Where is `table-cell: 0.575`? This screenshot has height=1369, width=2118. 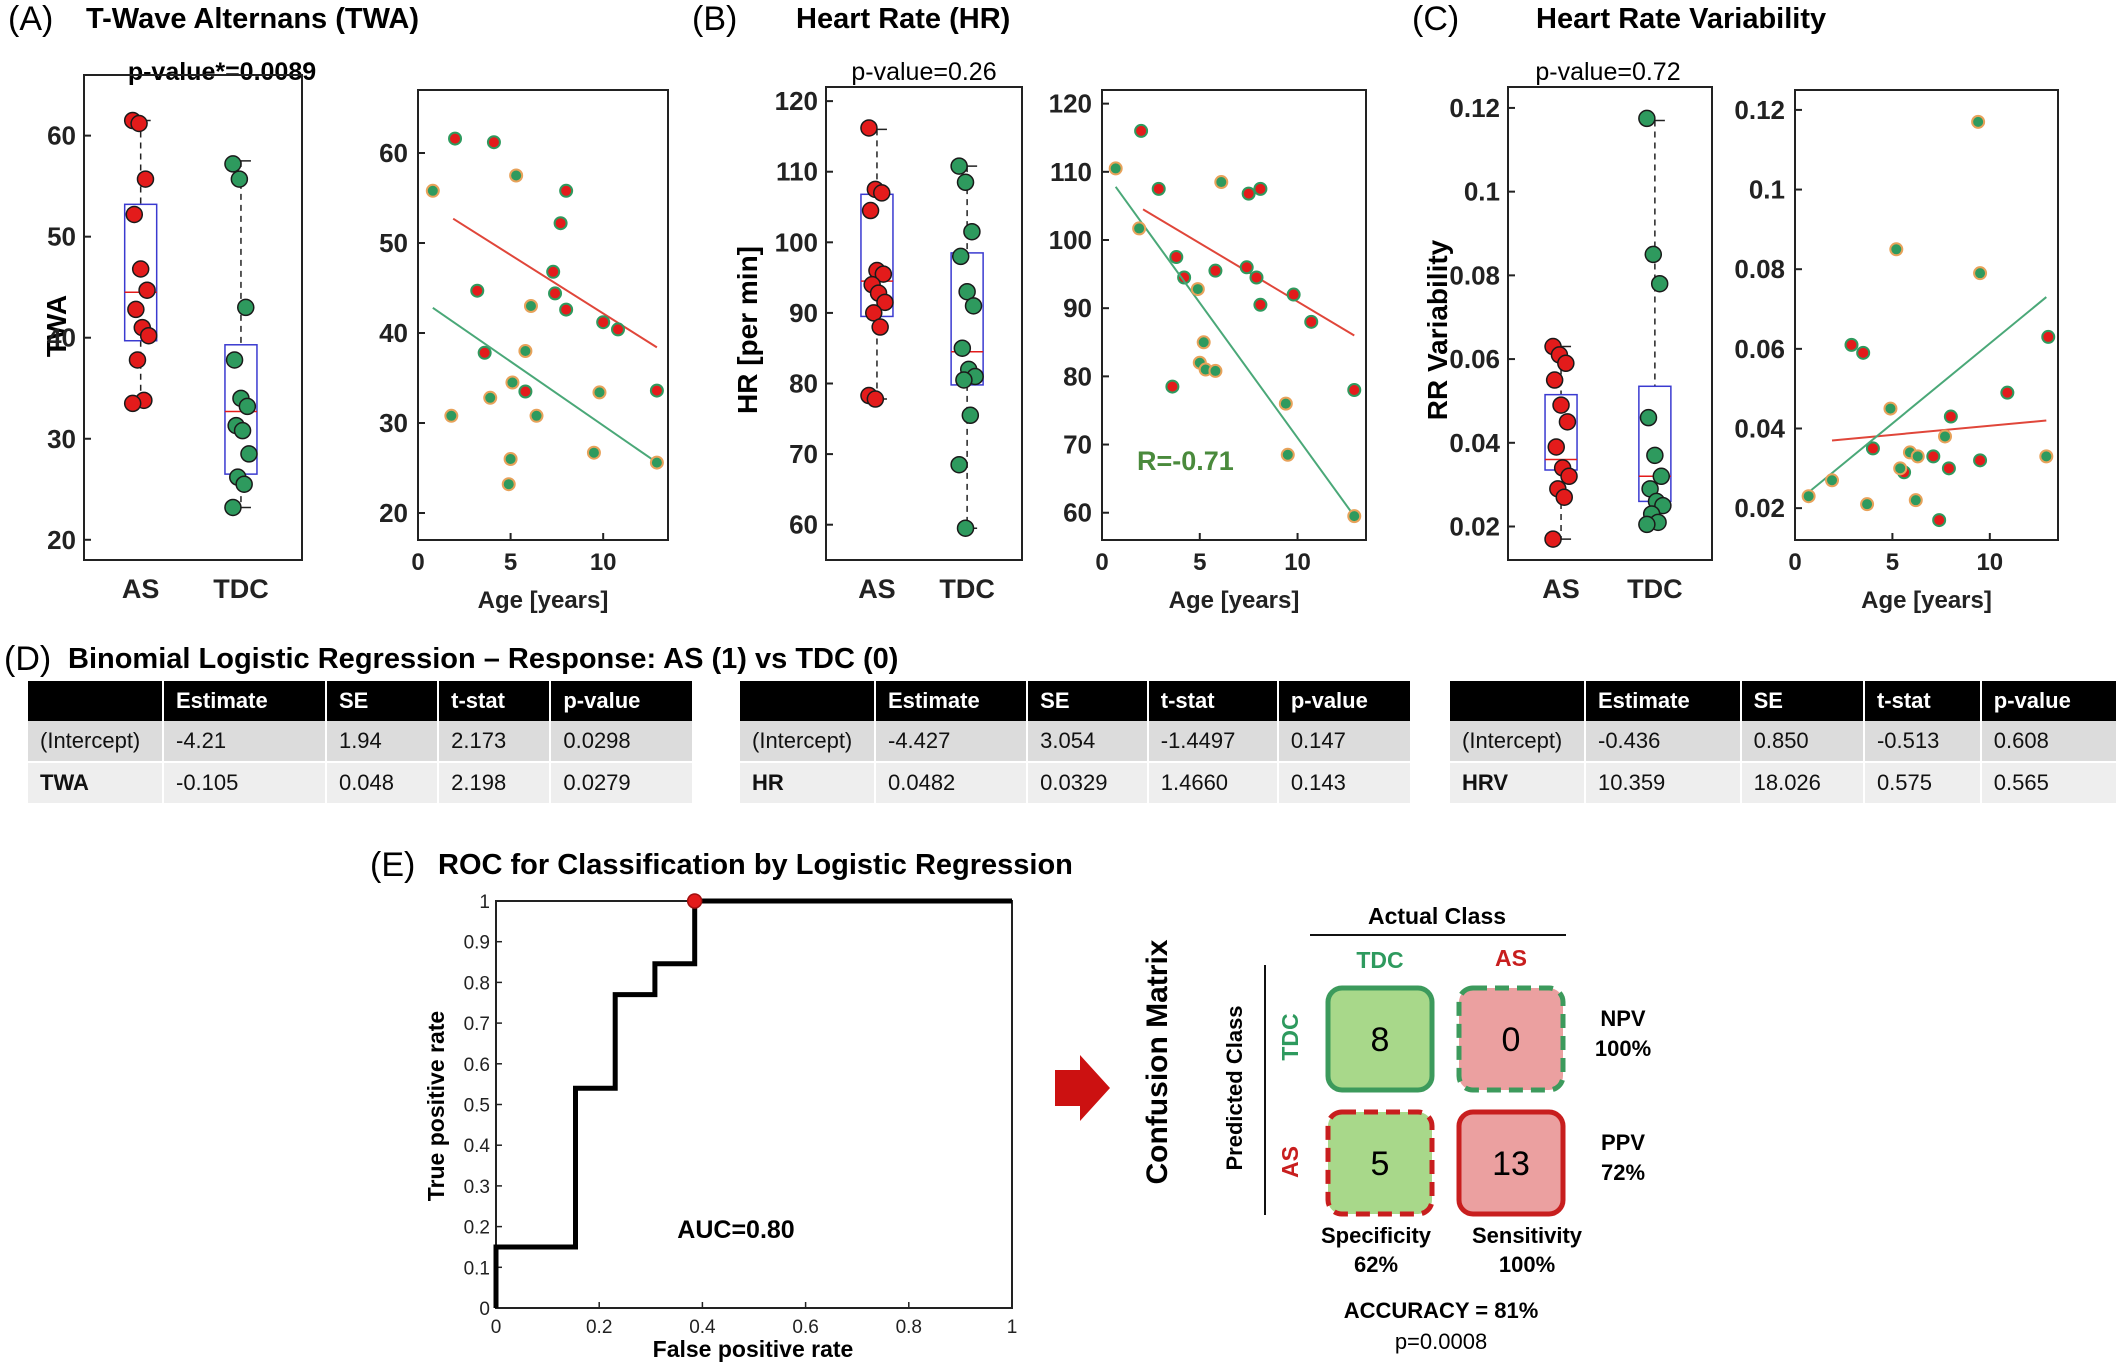
table-cell: 0.575 is located at coordinates (1922, 783).